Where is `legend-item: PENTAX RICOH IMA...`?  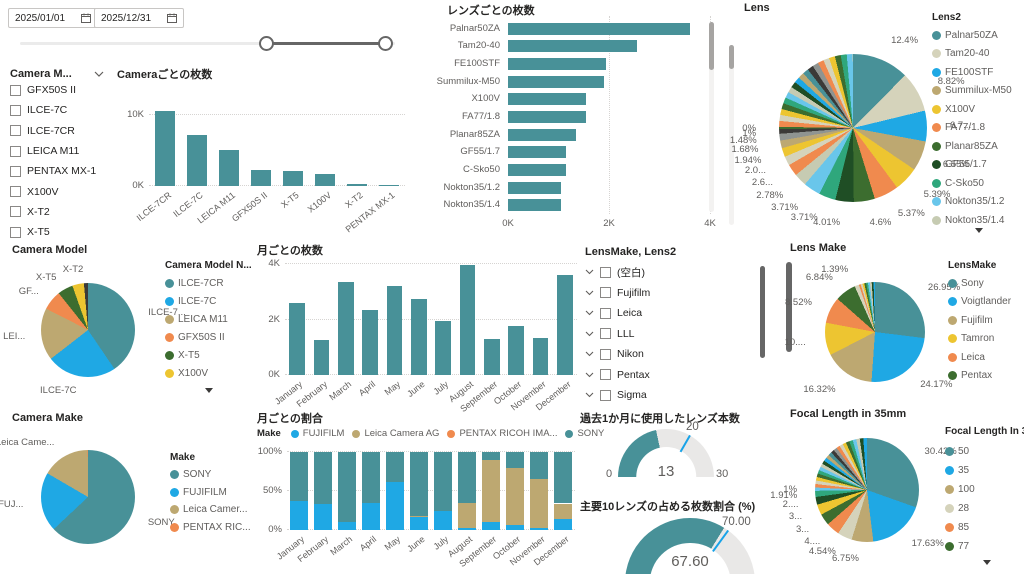
legend-item: PENTAX RICOH IMA... is located at coordinates (502, 433).